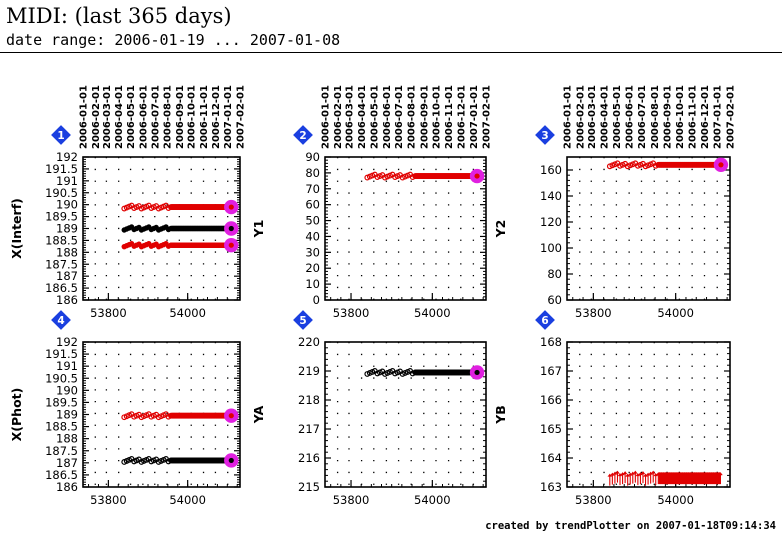  Describe the element at coordinates (107, 117) in the screenshot. I see `date-tick-label: 2006-03-01` at that location.